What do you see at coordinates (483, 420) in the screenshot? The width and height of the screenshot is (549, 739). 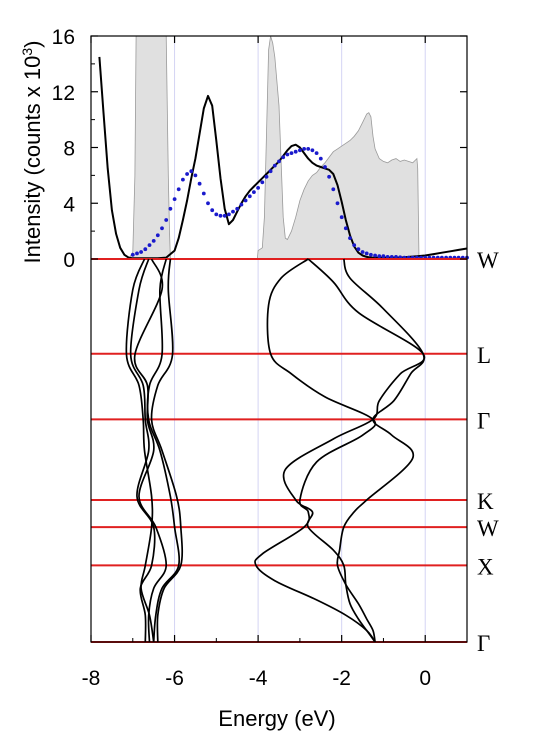 I see `kpoint-label-2: Γ` at bounding box center [483, 420].